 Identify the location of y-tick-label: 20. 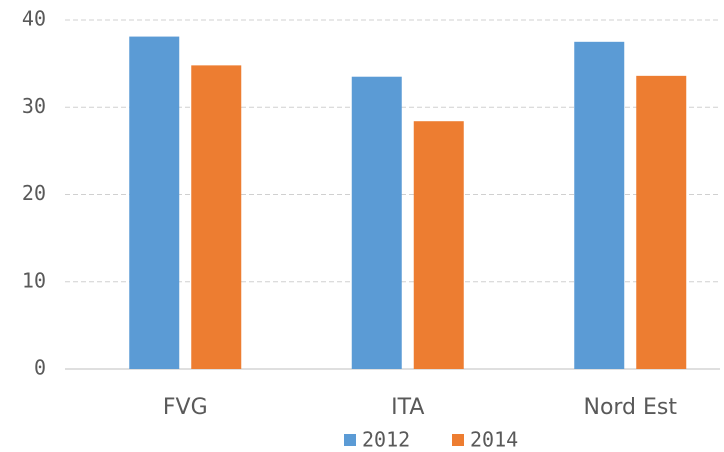
(34, 193).